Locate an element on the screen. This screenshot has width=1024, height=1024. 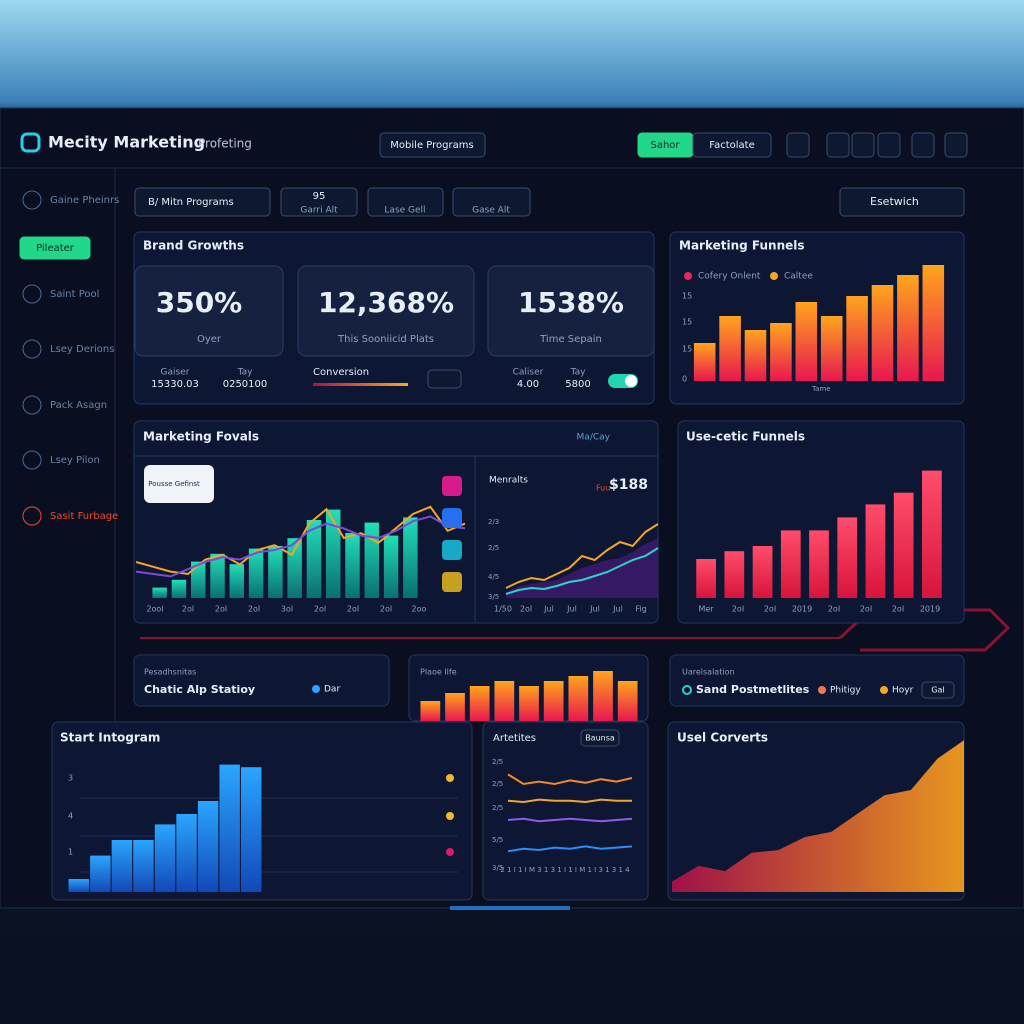
legend-entry: Cofery Onlent is located at coordinates (729, 277).